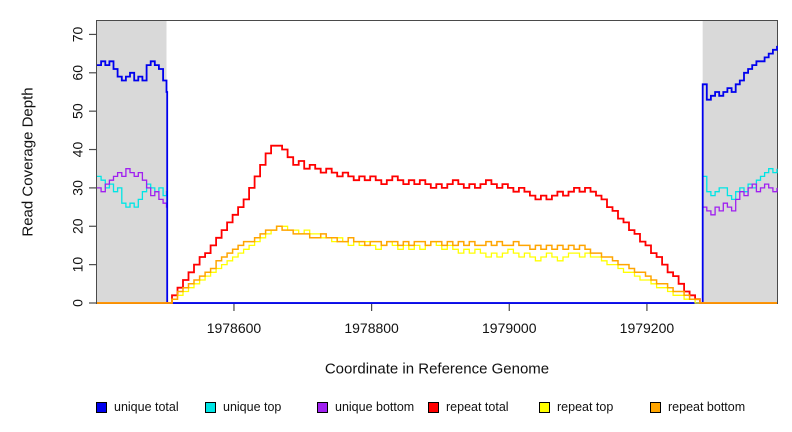 This screenshot has width=792, height=432. What do you see at coordinates (78, 265) in the screenshot?
I see `y-tick-label: 10` at bounding box center [78, 265].